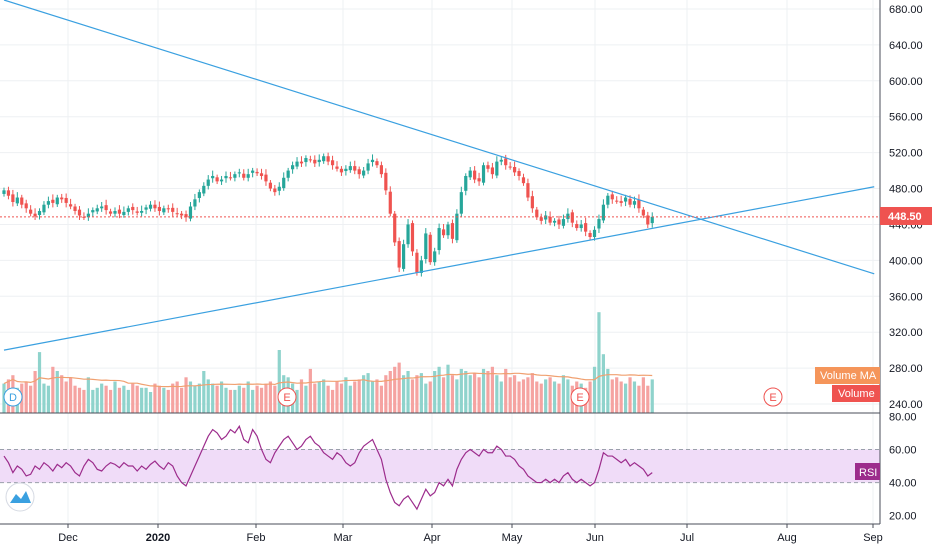 The width and height of the screenshot is (932, 550). What do you see at coordinates (903, 517) in the screenshot?
I see `rsi-tick-label: 20.00` at bounding box center [903, 517].